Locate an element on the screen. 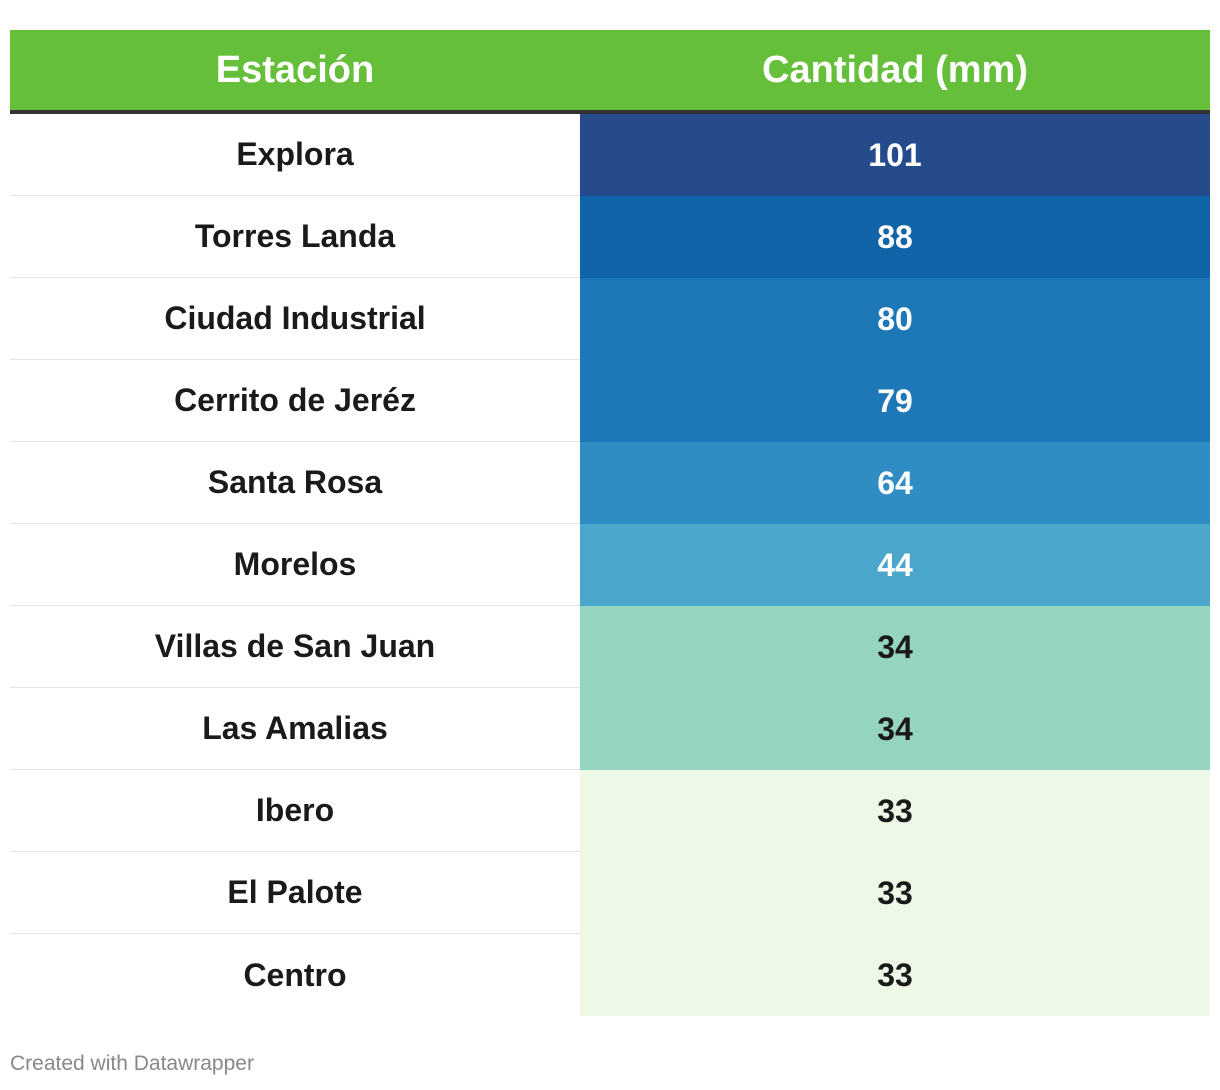 The width and height of the screenshot is (1220, 1090). amount-cell: 80 is located at coordinates (895, 319).